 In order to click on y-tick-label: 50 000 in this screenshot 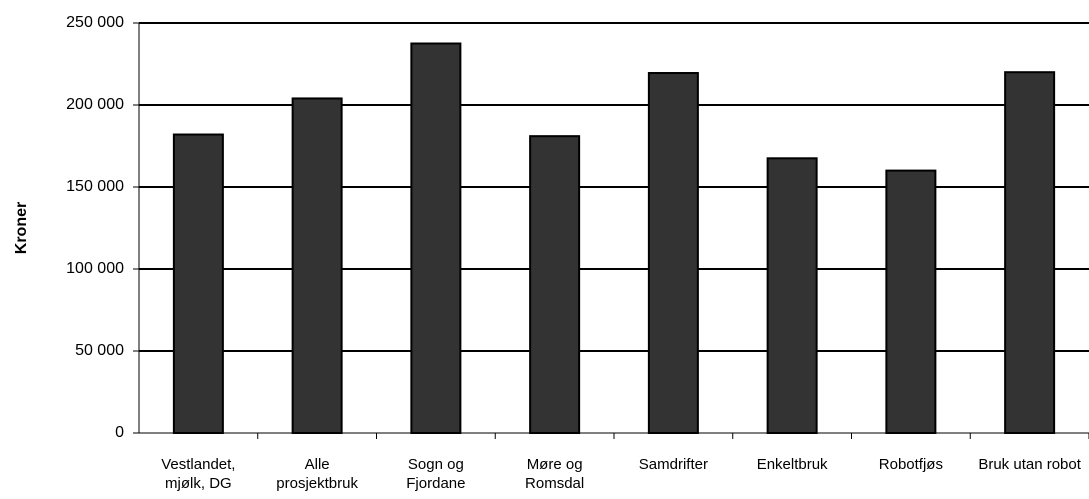, I will do `click(99, 350)`.